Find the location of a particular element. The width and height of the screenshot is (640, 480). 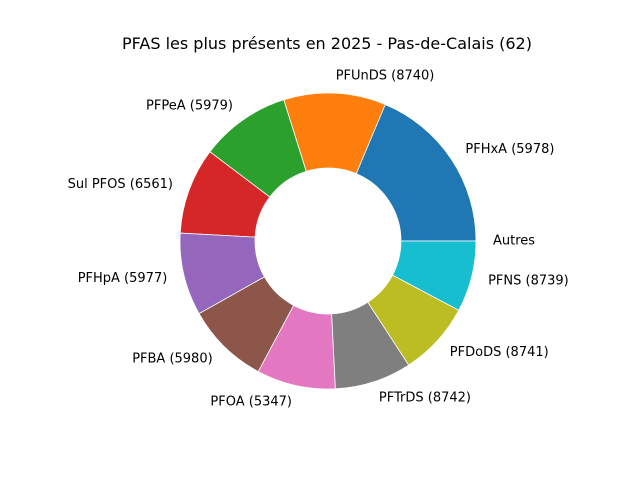

slice-label-pfdods-8741: PFDoDS (8741) is located at coordinates (499, 352).